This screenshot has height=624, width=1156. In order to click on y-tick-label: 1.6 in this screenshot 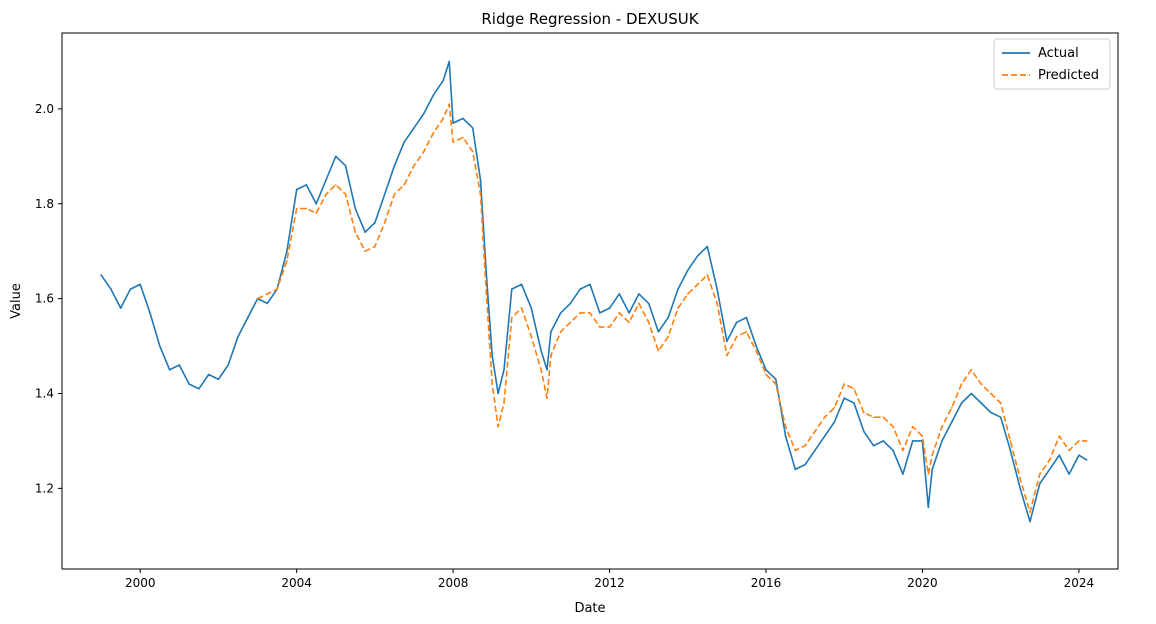, I will do `click(44, 299)`.